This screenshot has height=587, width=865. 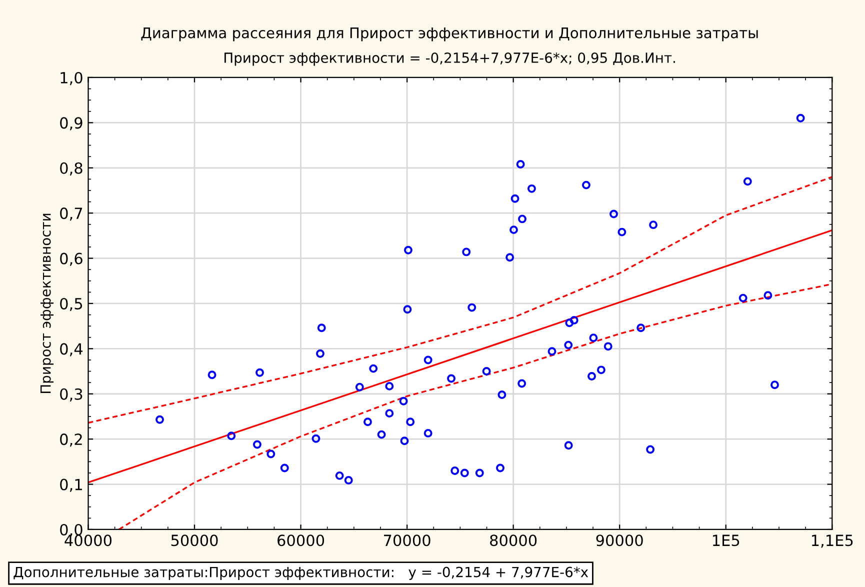 I want to click on x-tick-label: 60000, so click(x=301, y=540).